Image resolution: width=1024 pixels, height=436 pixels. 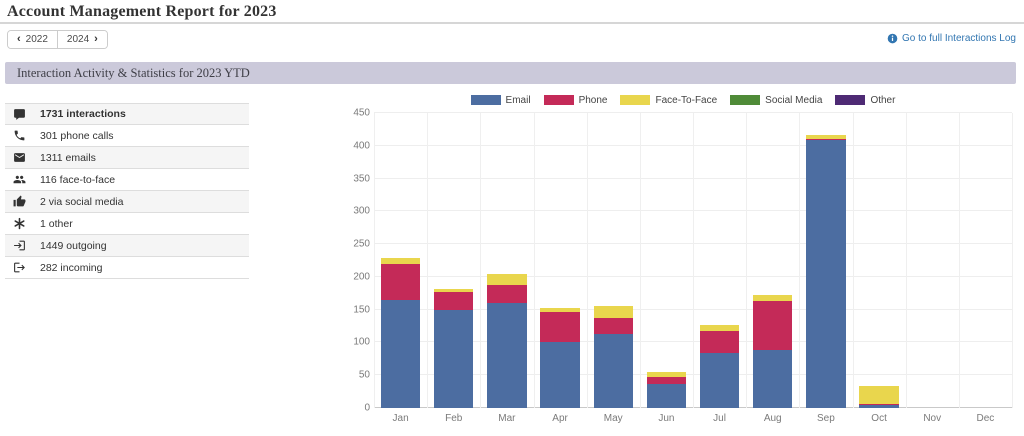 I want to click on chart-x-axis: Jan Feb Mar Apr May Jun Jul Aug Sep Oct Nov Dec, so click(x=693, y=420).